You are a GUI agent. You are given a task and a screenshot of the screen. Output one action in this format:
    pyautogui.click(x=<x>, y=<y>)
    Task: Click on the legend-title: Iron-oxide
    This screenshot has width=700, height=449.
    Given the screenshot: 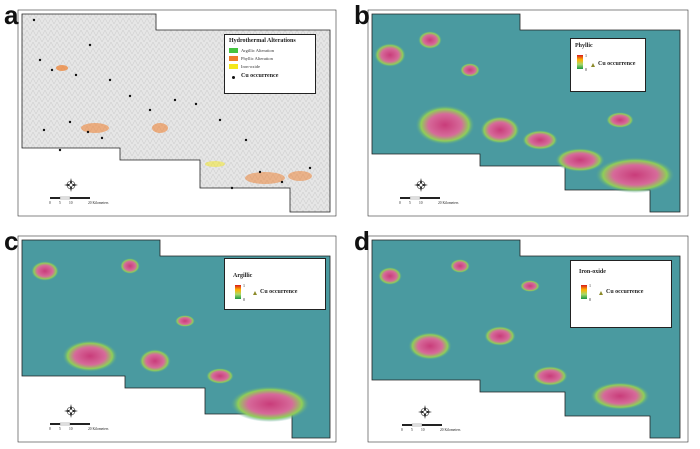 What is the action you would take?
    pyautogui.click(x=592, y=272)
    